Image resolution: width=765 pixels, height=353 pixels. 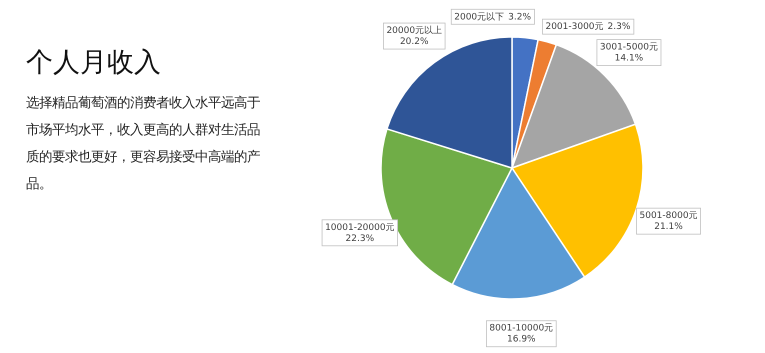 I want to click on slice-label: 5001-8000元, so click(x=669, y=216).